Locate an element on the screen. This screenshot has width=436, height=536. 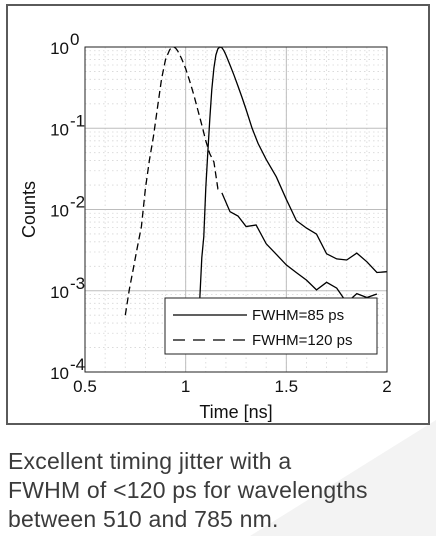
x-tick-label: 1.5 is located at coordinates (287, 386).